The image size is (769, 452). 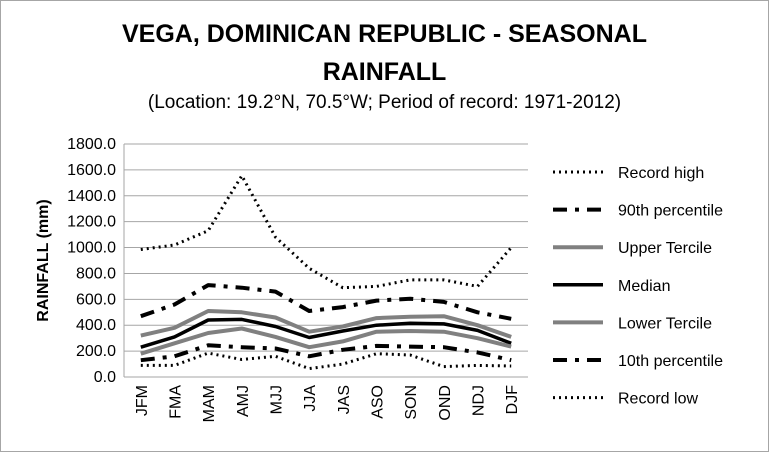 What do you see at coordinates (142, 400) in the screenshot?
I see `x-tick-label: JFM` at bounding box center [142, 400].